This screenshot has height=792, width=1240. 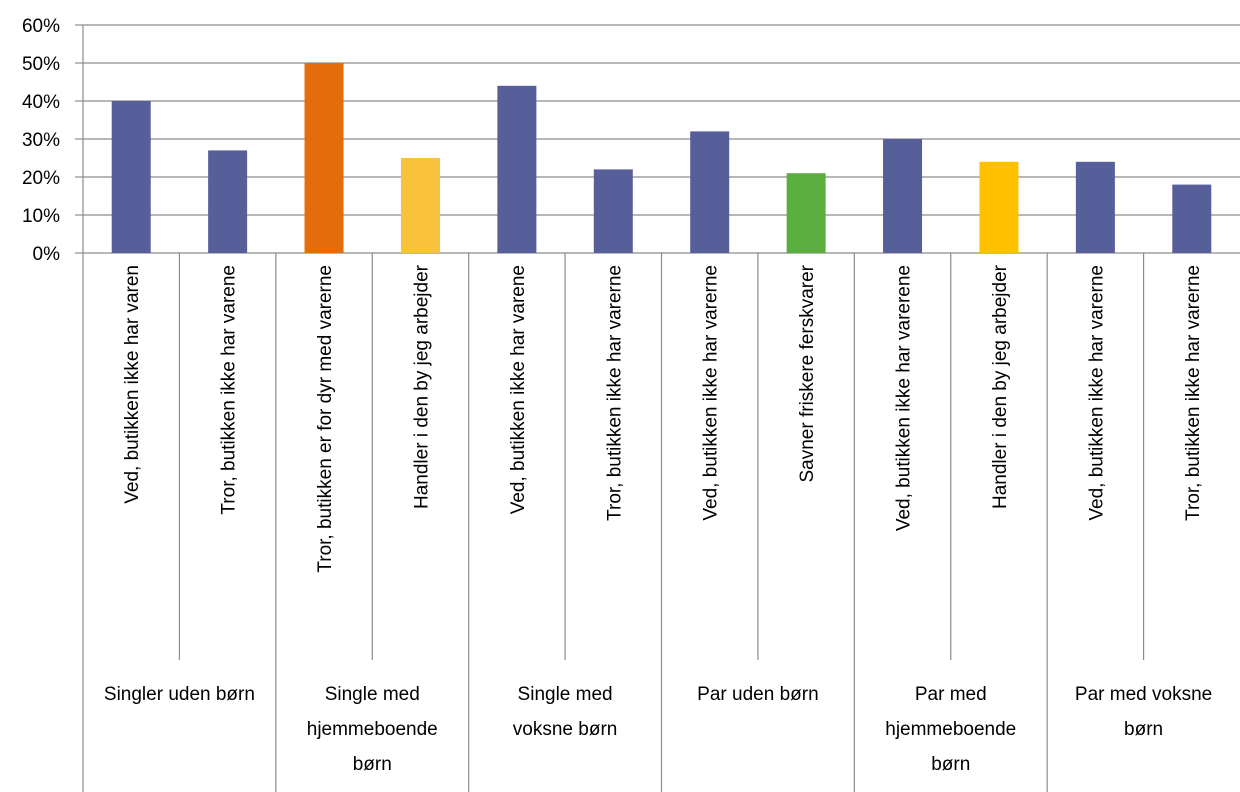 What do you see at coordinates (807, 373) in the screenshot?
I see `category-label: Savner friskere ferskvarer` at bounding box center [807, 373].